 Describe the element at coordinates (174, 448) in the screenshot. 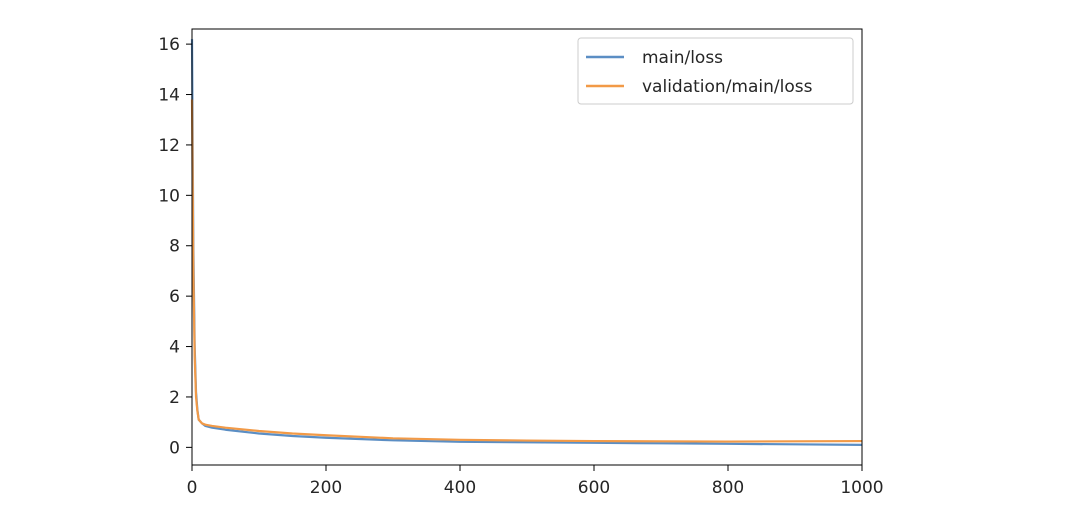

I see `y-tick-label: 0` at that location.